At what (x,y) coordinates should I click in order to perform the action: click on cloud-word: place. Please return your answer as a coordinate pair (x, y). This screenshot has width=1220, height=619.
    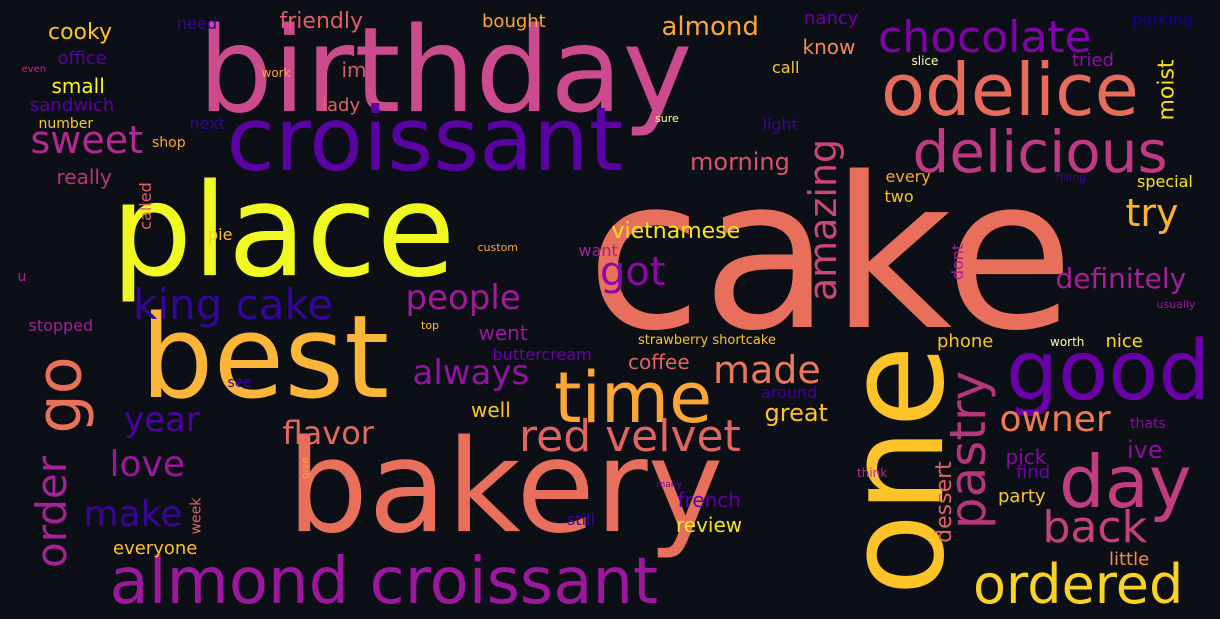
    Looking at the image, I should click on (283, 231).